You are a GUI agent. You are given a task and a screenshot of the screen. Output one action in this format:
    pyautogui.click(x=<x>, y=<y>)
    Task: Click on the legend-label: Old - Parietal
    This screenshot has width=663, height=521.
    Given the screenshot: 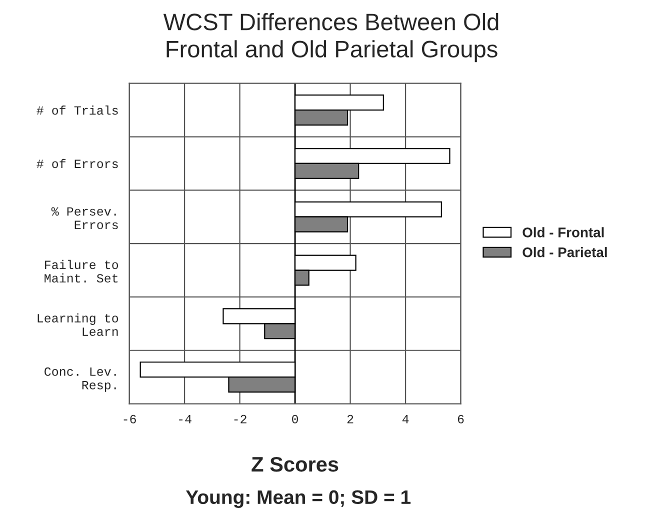 What is the action you would take?
    pyautogui.click(x=564, y=252)
    